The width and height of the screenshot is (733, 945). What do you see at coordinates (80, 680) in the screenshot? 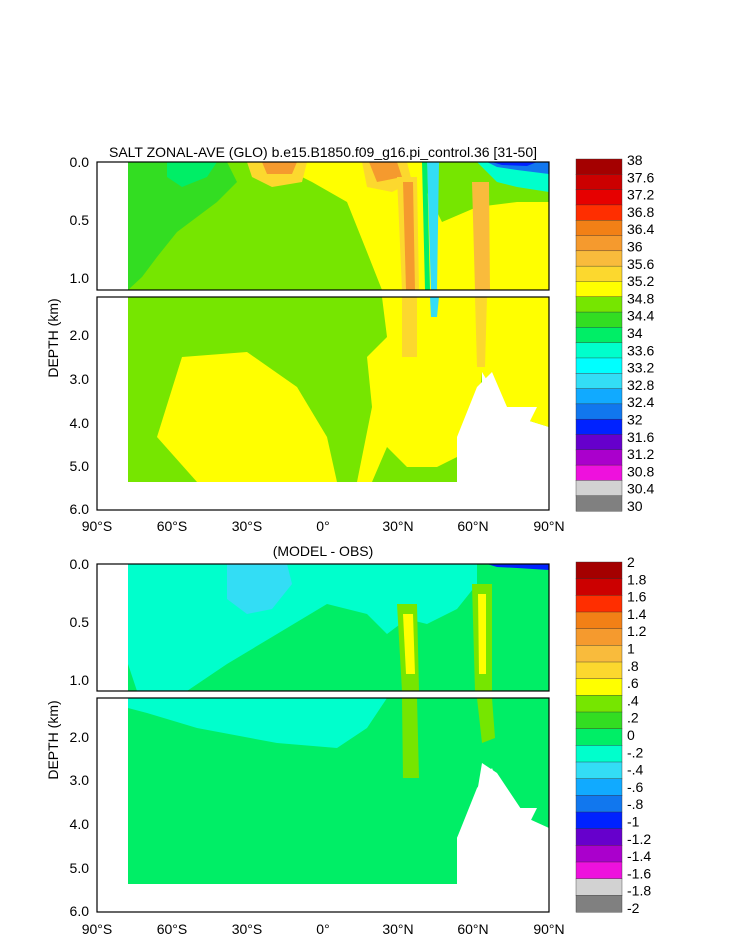
I see `p2-ytick: 1.0` at bounding box center [80, 680].